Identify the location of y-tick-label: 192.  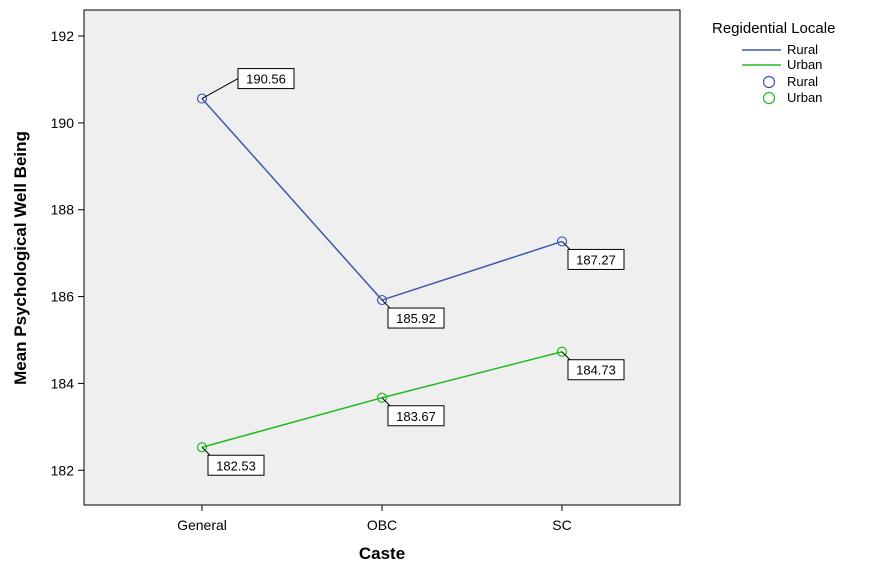
(63, 36).